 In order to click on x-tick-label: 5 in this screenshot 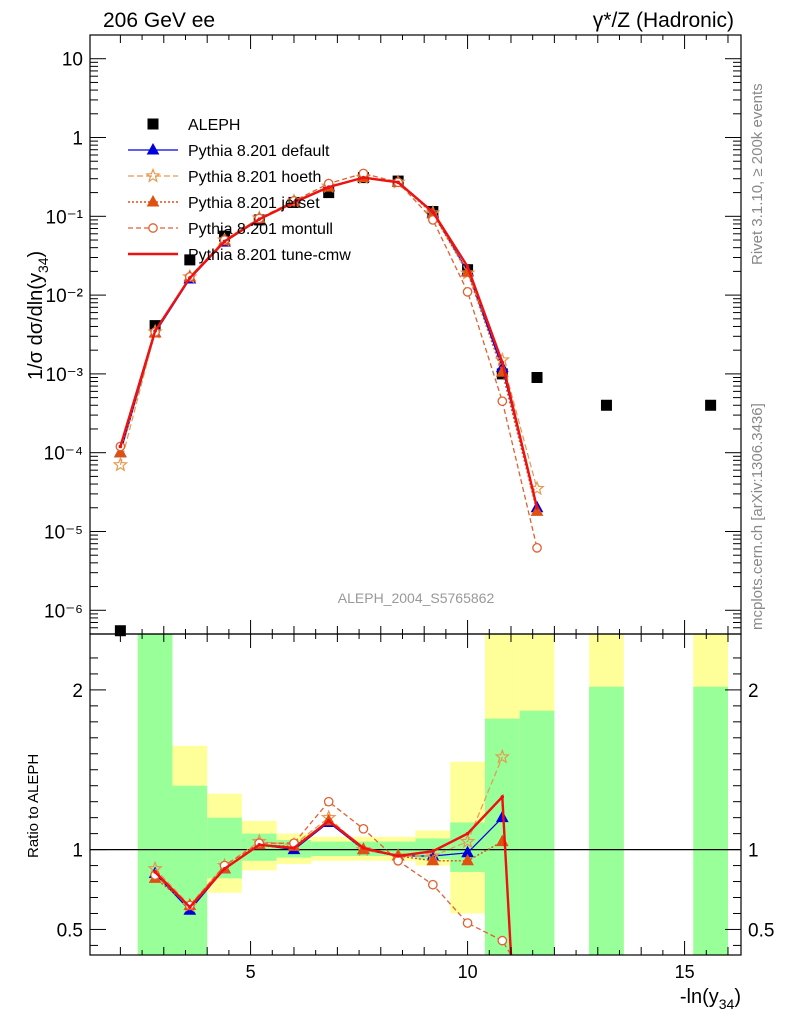, I will do `click(251, 972)`.